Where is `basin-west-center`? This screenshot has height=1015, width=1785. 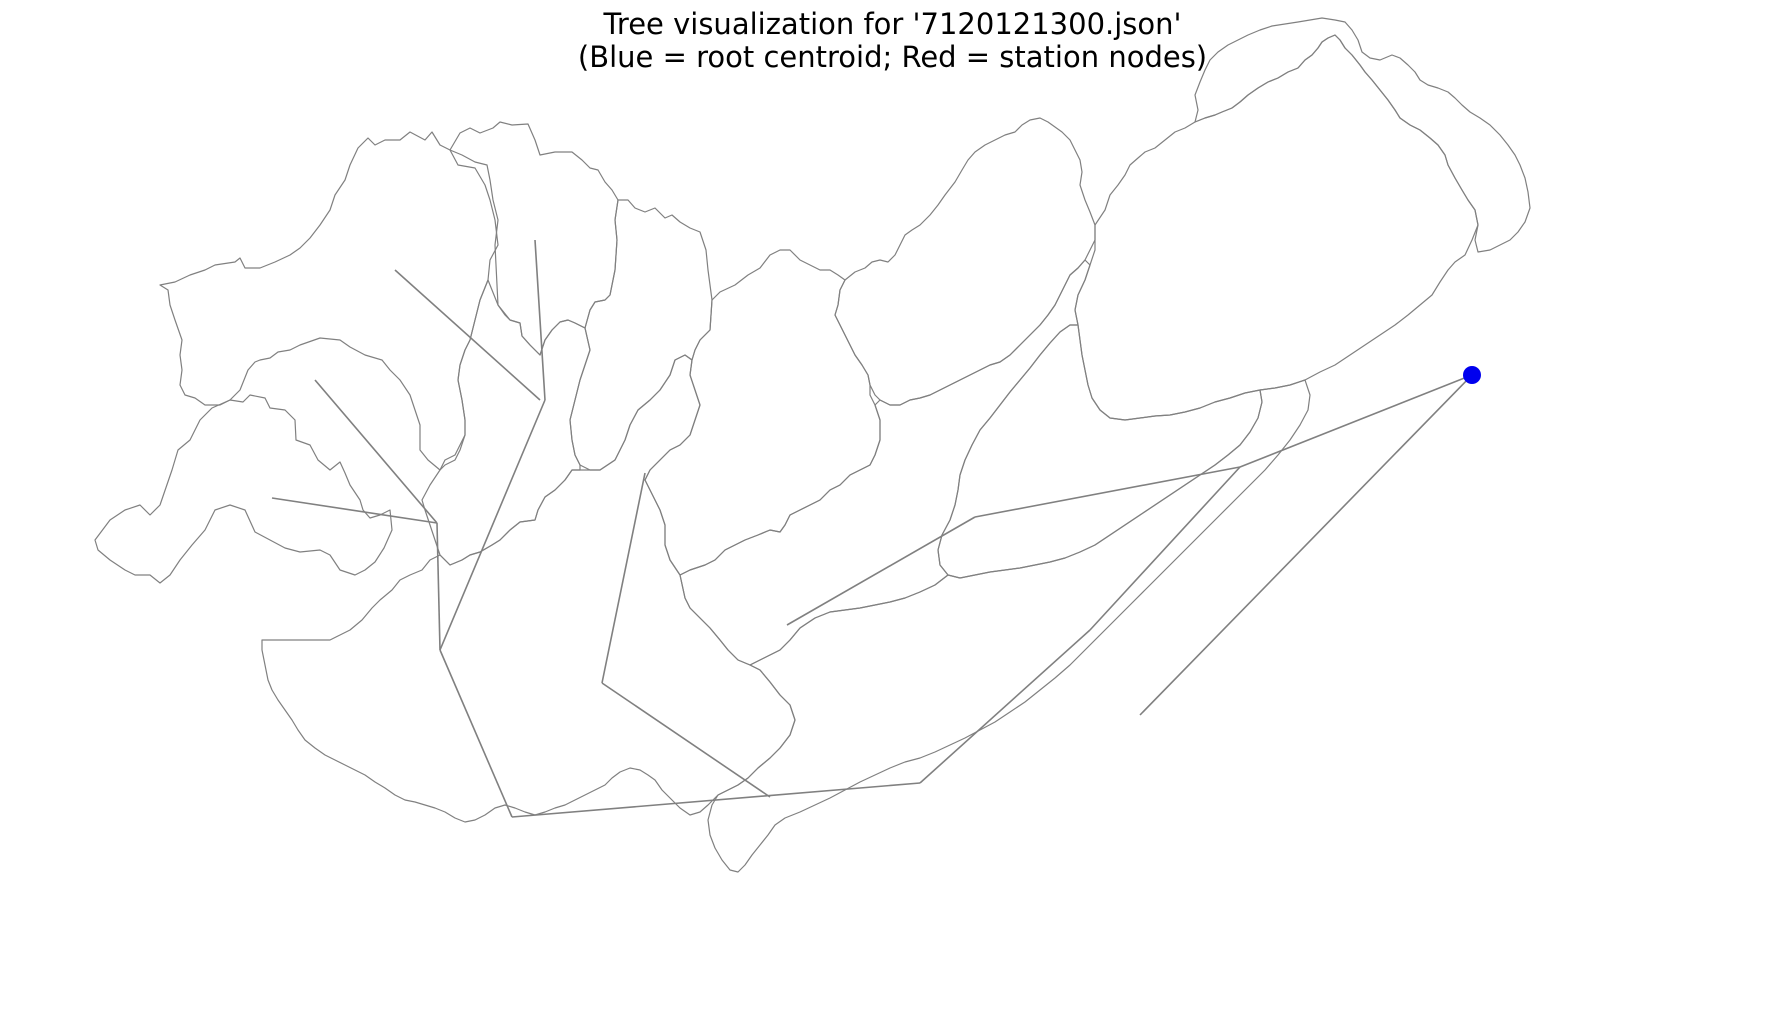 basin-west-center is located at coordinates (506, 422).